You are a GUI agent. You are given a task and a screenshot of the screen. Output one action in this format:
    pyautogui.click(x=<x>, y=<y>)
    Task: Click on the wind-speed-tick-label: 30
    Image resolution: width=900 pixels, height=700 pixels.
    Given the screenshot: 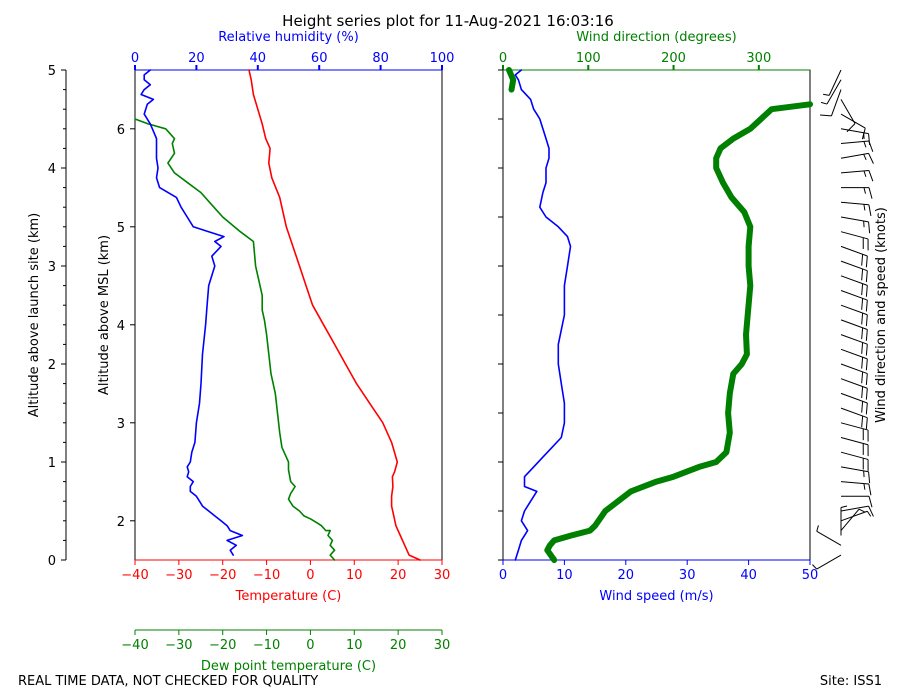 What is the action you would take?
    pyautogui.click(x=687, y=575)
    